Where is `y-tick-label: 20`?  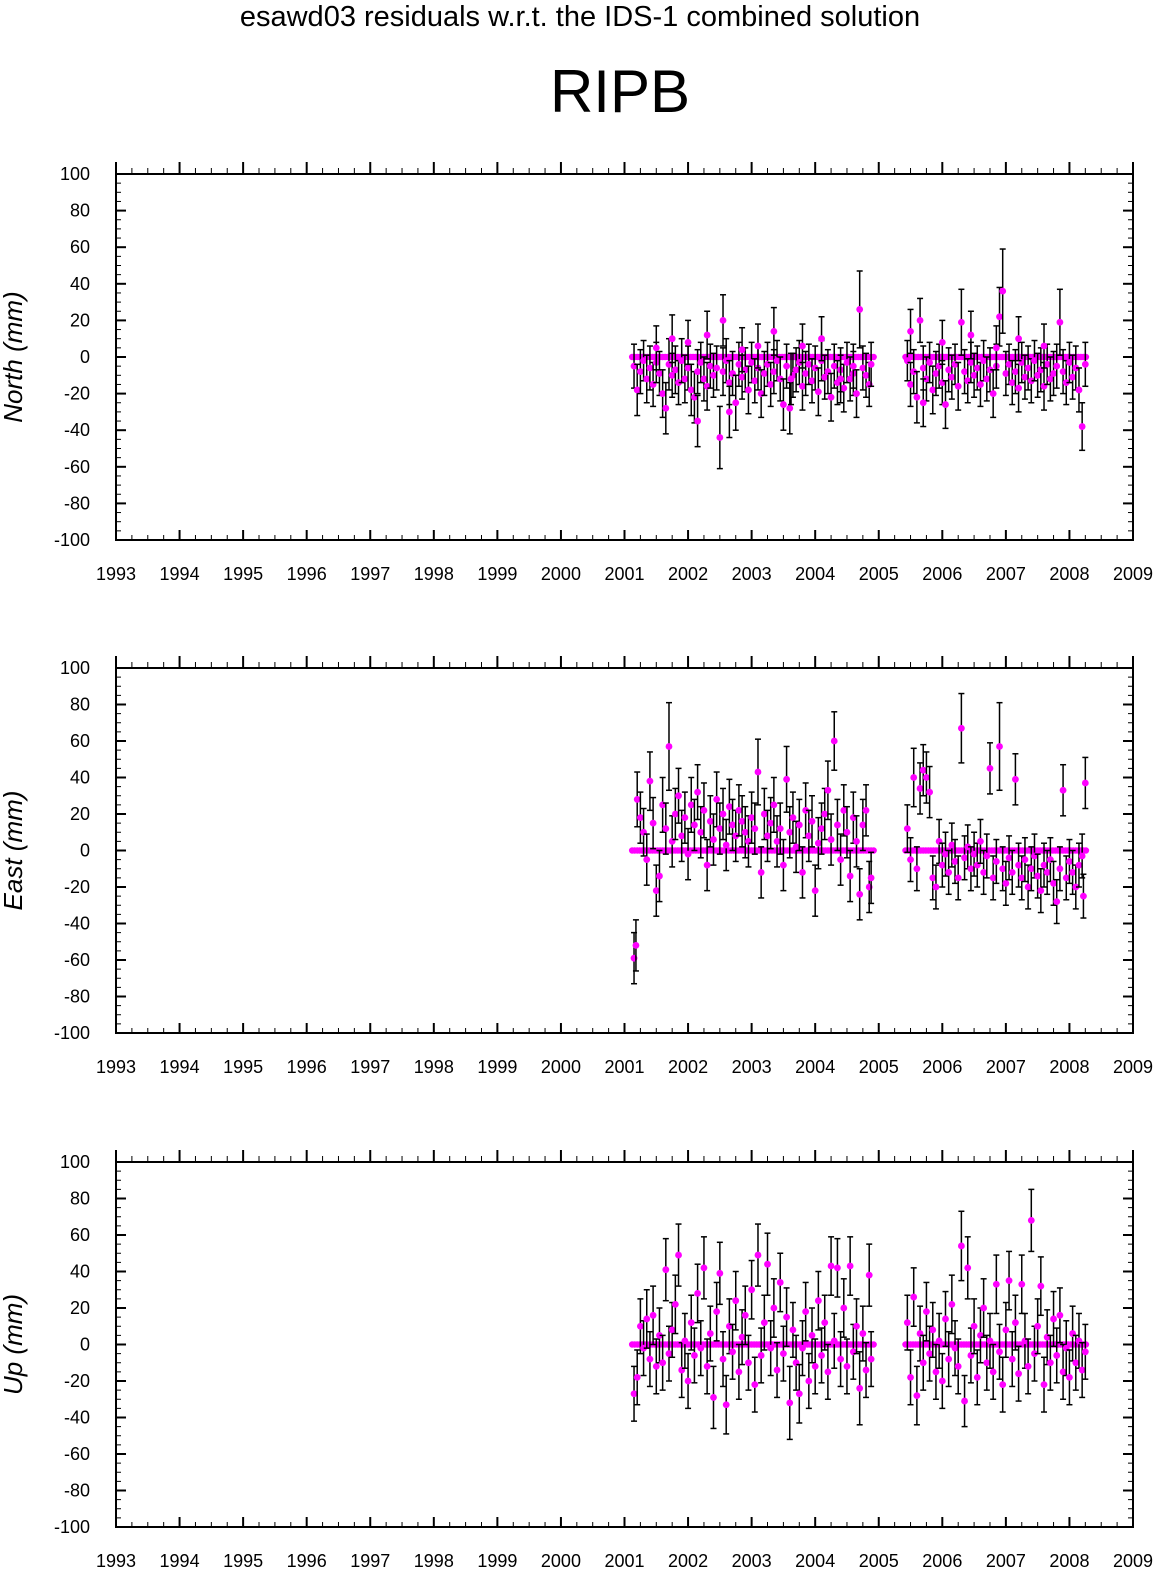 y-tick-label: 20 is located at coordinates (80, 320).